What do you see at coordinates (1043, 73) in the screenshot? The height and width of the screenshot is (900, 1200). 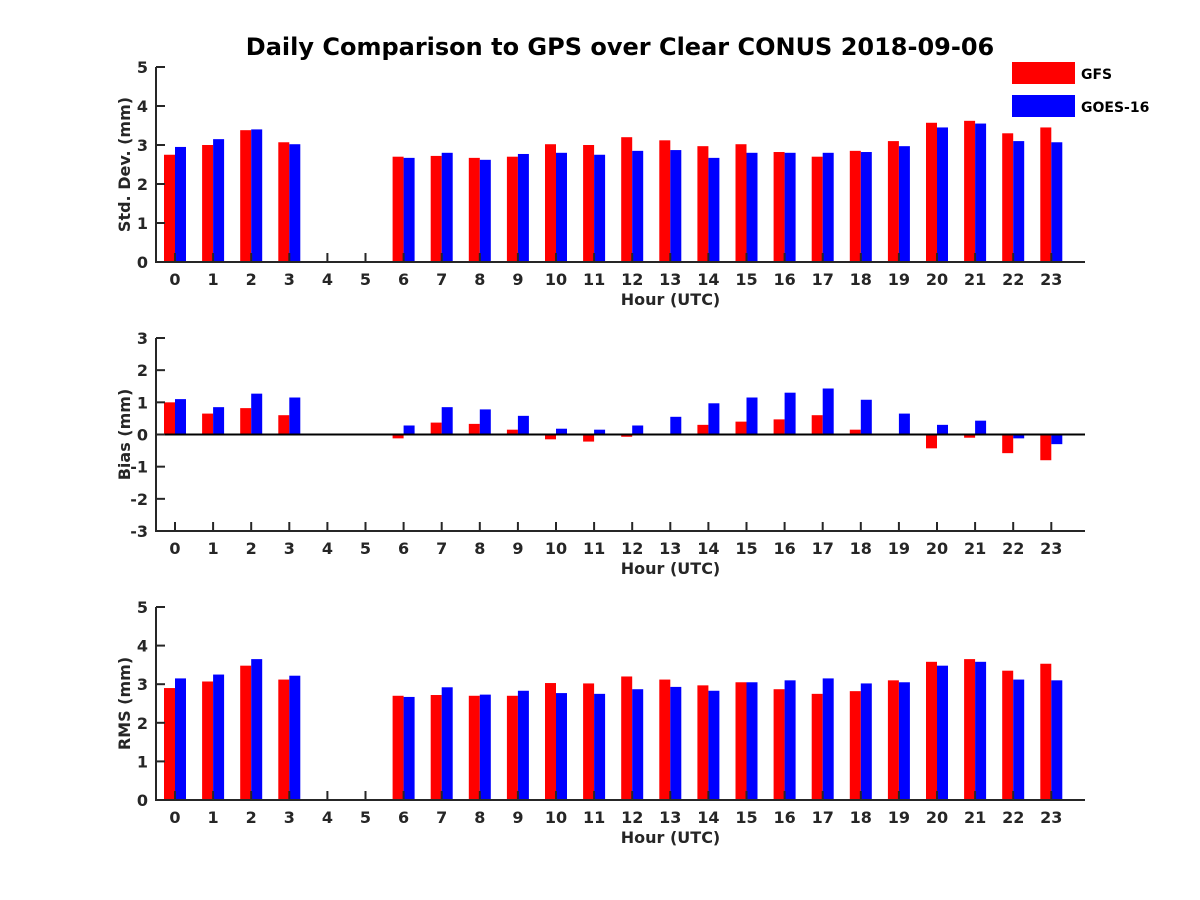 I see `legend-swatch-gfs` at bounding box center [1043, 73].